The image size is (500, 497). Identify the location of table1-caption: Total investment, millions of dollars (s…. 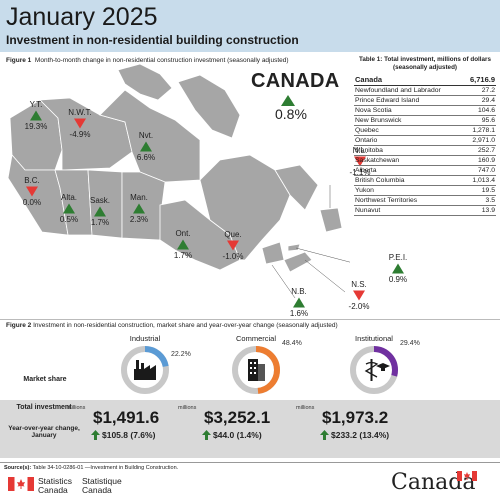
(438, 63).